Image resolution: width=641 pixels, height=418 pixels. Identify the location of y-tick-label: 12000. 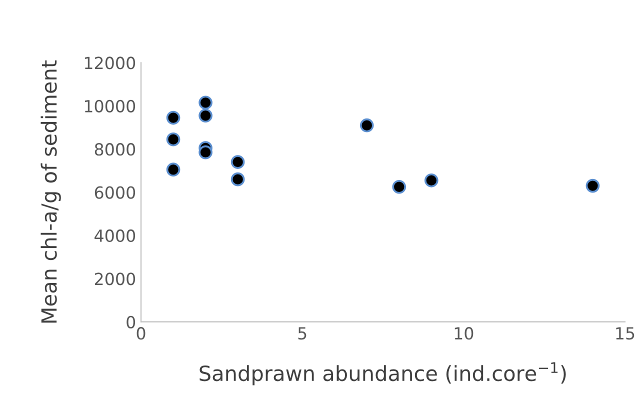
(110, 63).